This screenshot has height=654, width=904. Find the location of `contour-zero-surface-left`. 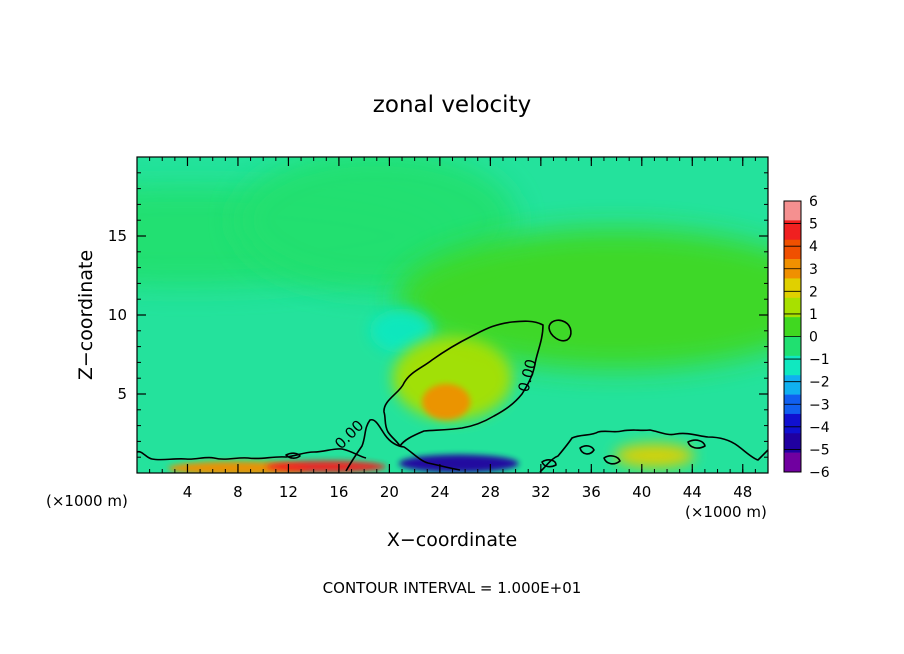

contour-zero-surface-left is located at coordinates (252, 454).